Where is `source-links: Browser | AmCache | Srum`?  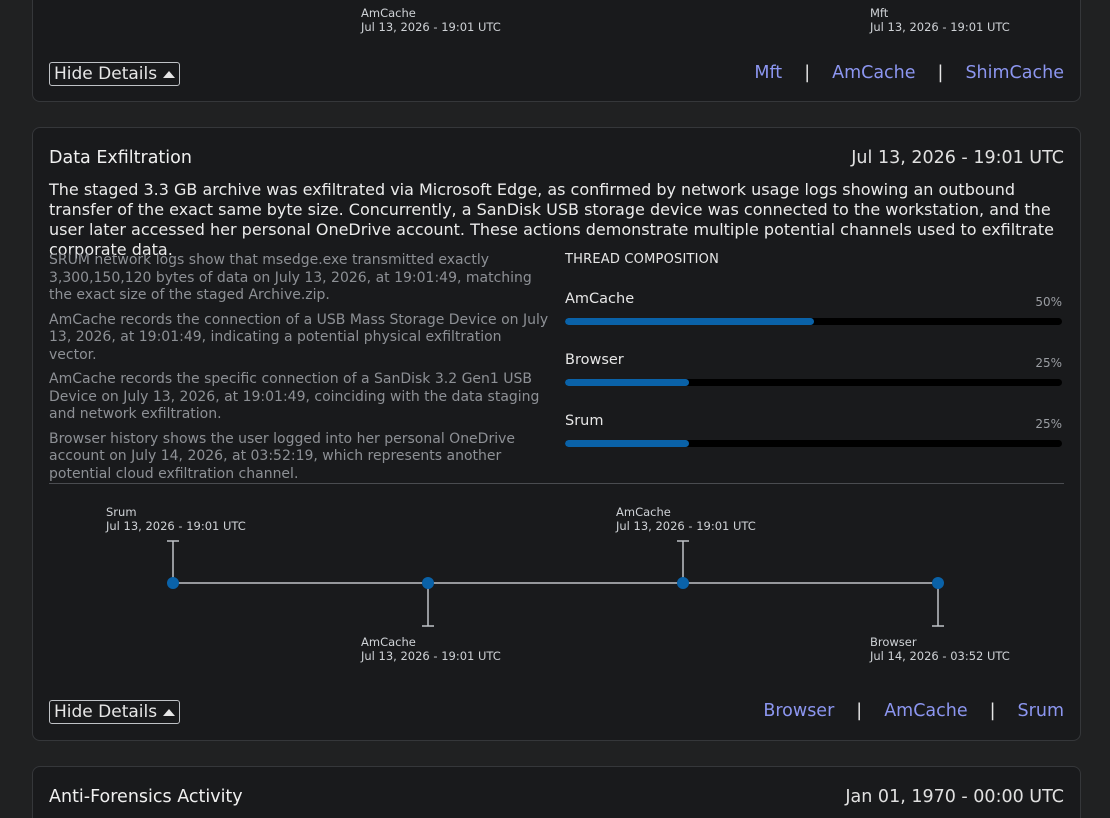
source-links: Browser | AmCache | Srum is located at coordinates (913, 711).